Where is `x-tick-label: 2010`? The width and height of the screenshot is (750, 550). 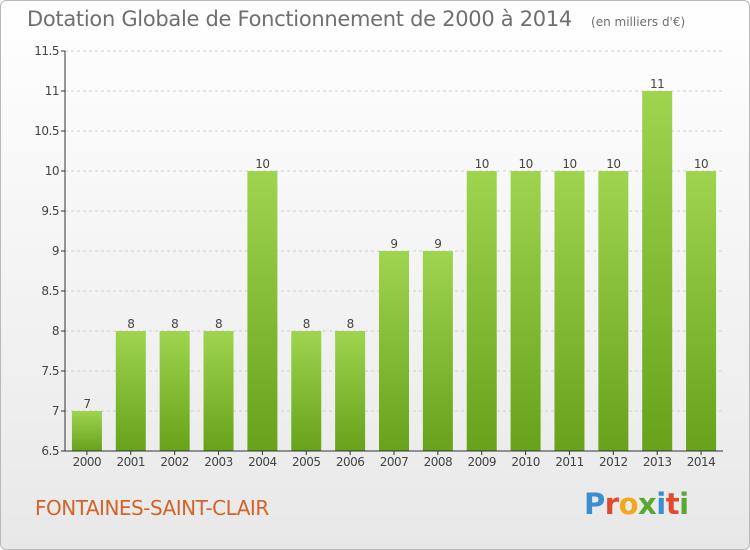 x-tick-label: 2010 is located at coordinates (525, 462).